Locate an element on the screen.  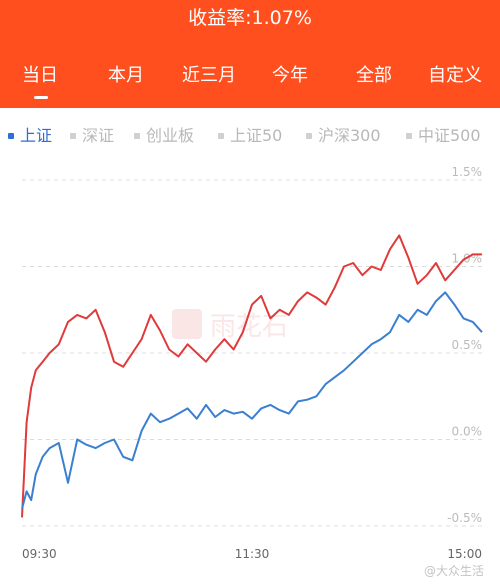
index-filter-sz50: 上证50 is located at coordinates (250, 136).